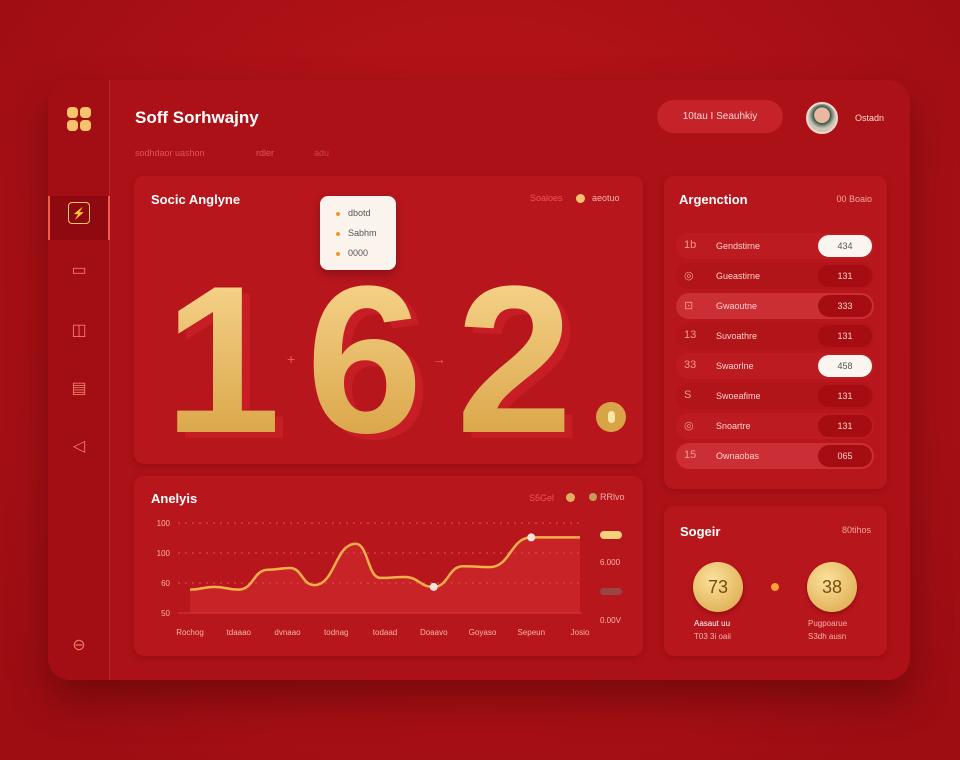 The image size is (960, 760). What do you see at coordinates (385, 632) in the screenshot?
I see `x-tick-label: todaad` at bounding box center [385, 632].